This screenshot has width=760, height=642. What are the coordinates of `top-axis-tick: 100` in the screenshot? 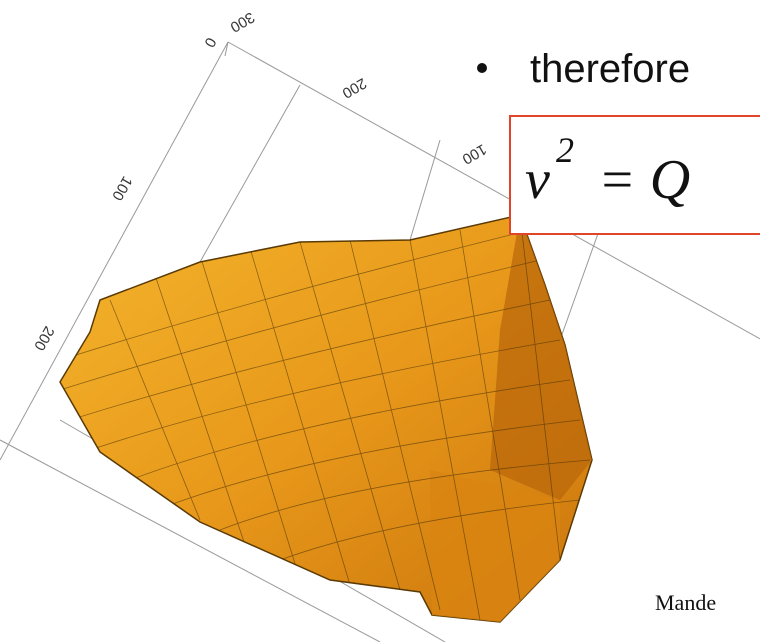 It's located at (474, 153).